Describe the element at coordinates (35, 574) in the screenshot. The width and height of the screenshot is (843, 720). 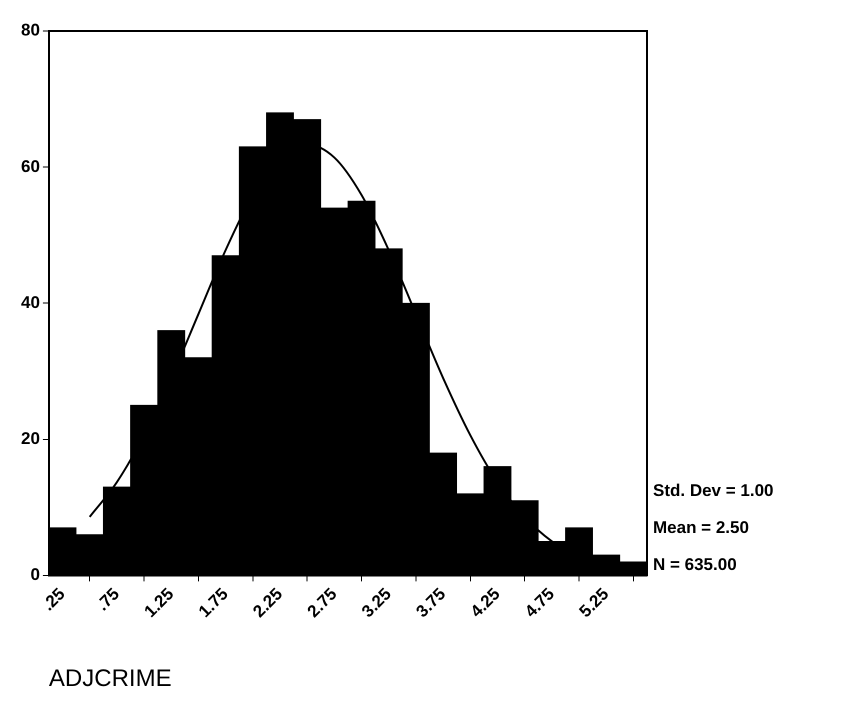
I see `y-tick-label: 0` at that location.